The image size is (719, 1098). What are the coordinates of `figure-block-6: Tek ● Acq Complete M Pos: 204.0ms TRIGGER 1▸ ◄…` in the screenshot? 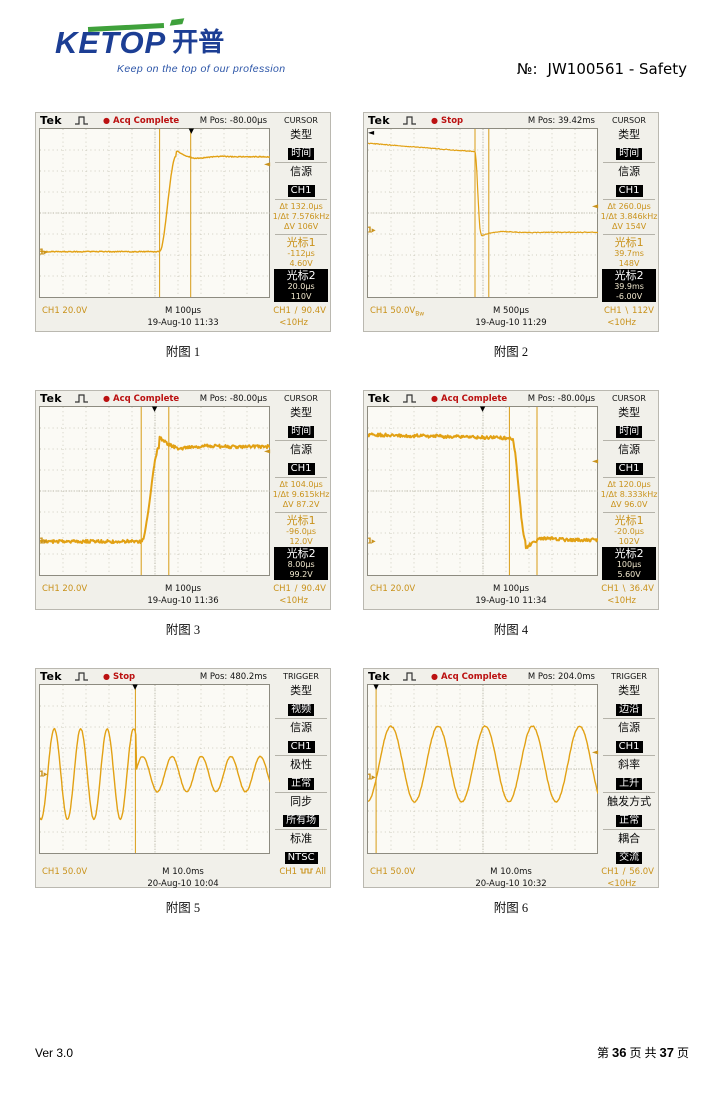 It's located at (511, 792).